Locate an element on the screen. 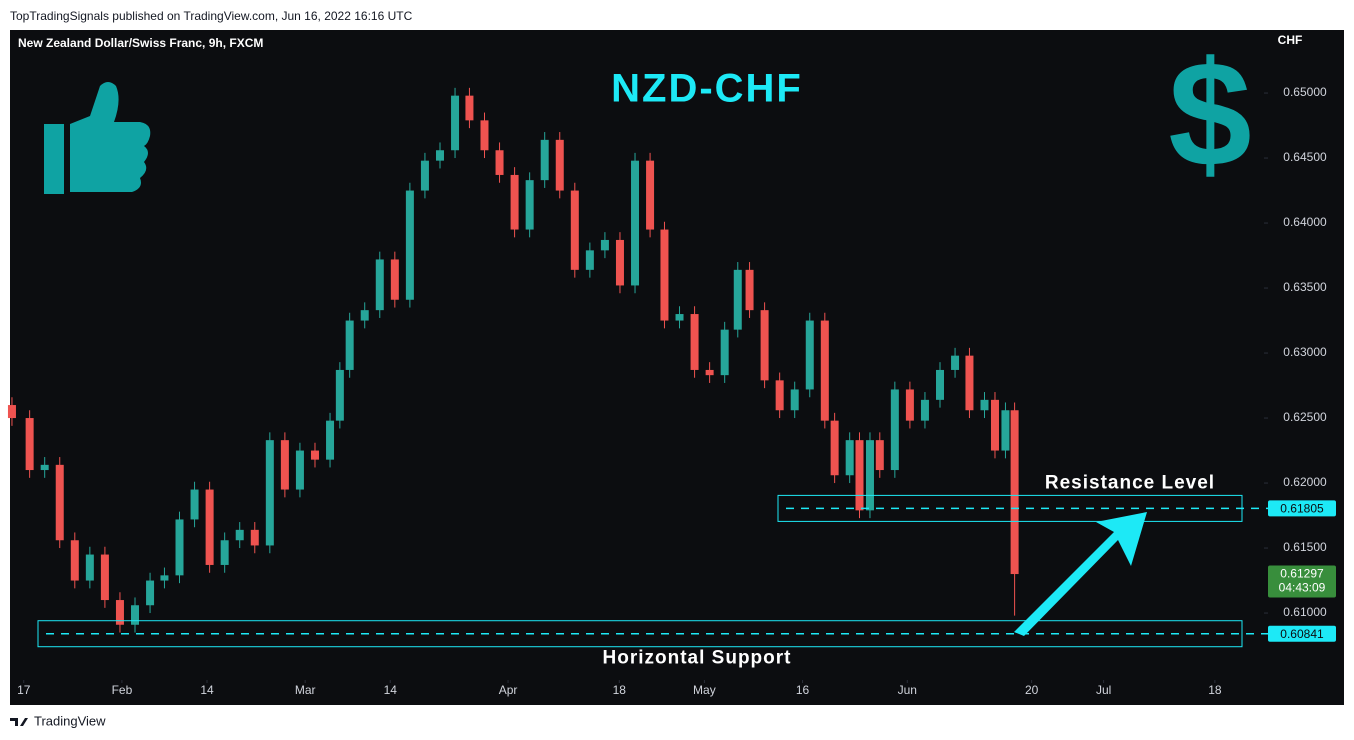 This screenshot has height=740, width=1354. x-tick-label: Jul is located at coordinates (1103, 690).